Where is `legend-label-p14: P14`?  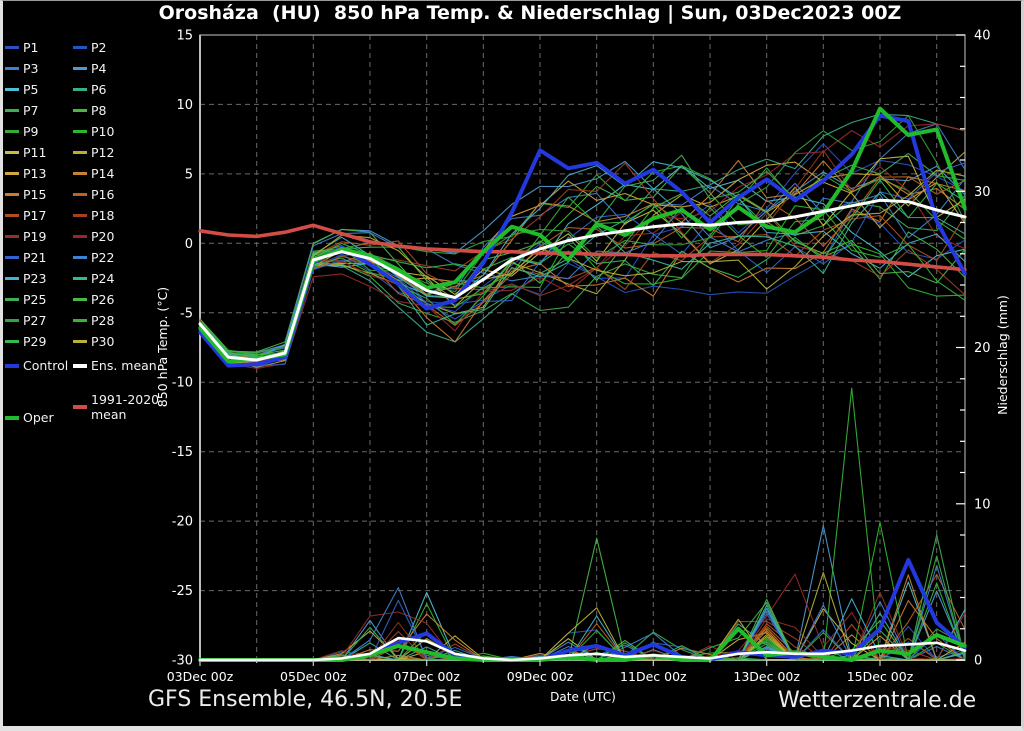
legend-label-p14: P14 is located at coordinates (103, 173).